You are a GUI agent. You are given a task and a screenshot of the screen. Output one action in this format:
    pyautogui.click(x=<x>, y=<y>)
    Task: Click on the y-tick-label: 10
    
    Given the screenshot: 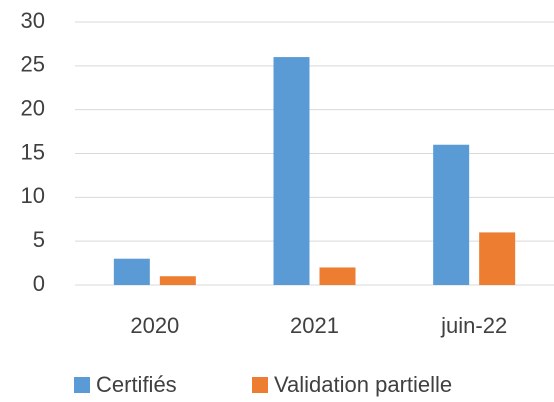 What is the action you would take?
    pyautogui.click(x=33, y=195)
    